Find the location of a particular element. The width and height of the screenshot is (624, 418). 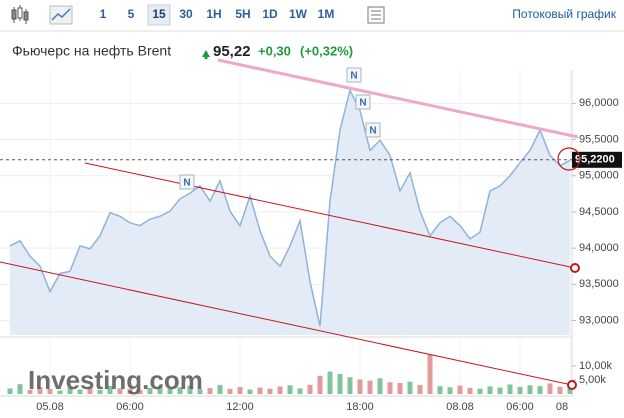

last-price-label: 95,2200 is located at coordinates (595, 160).